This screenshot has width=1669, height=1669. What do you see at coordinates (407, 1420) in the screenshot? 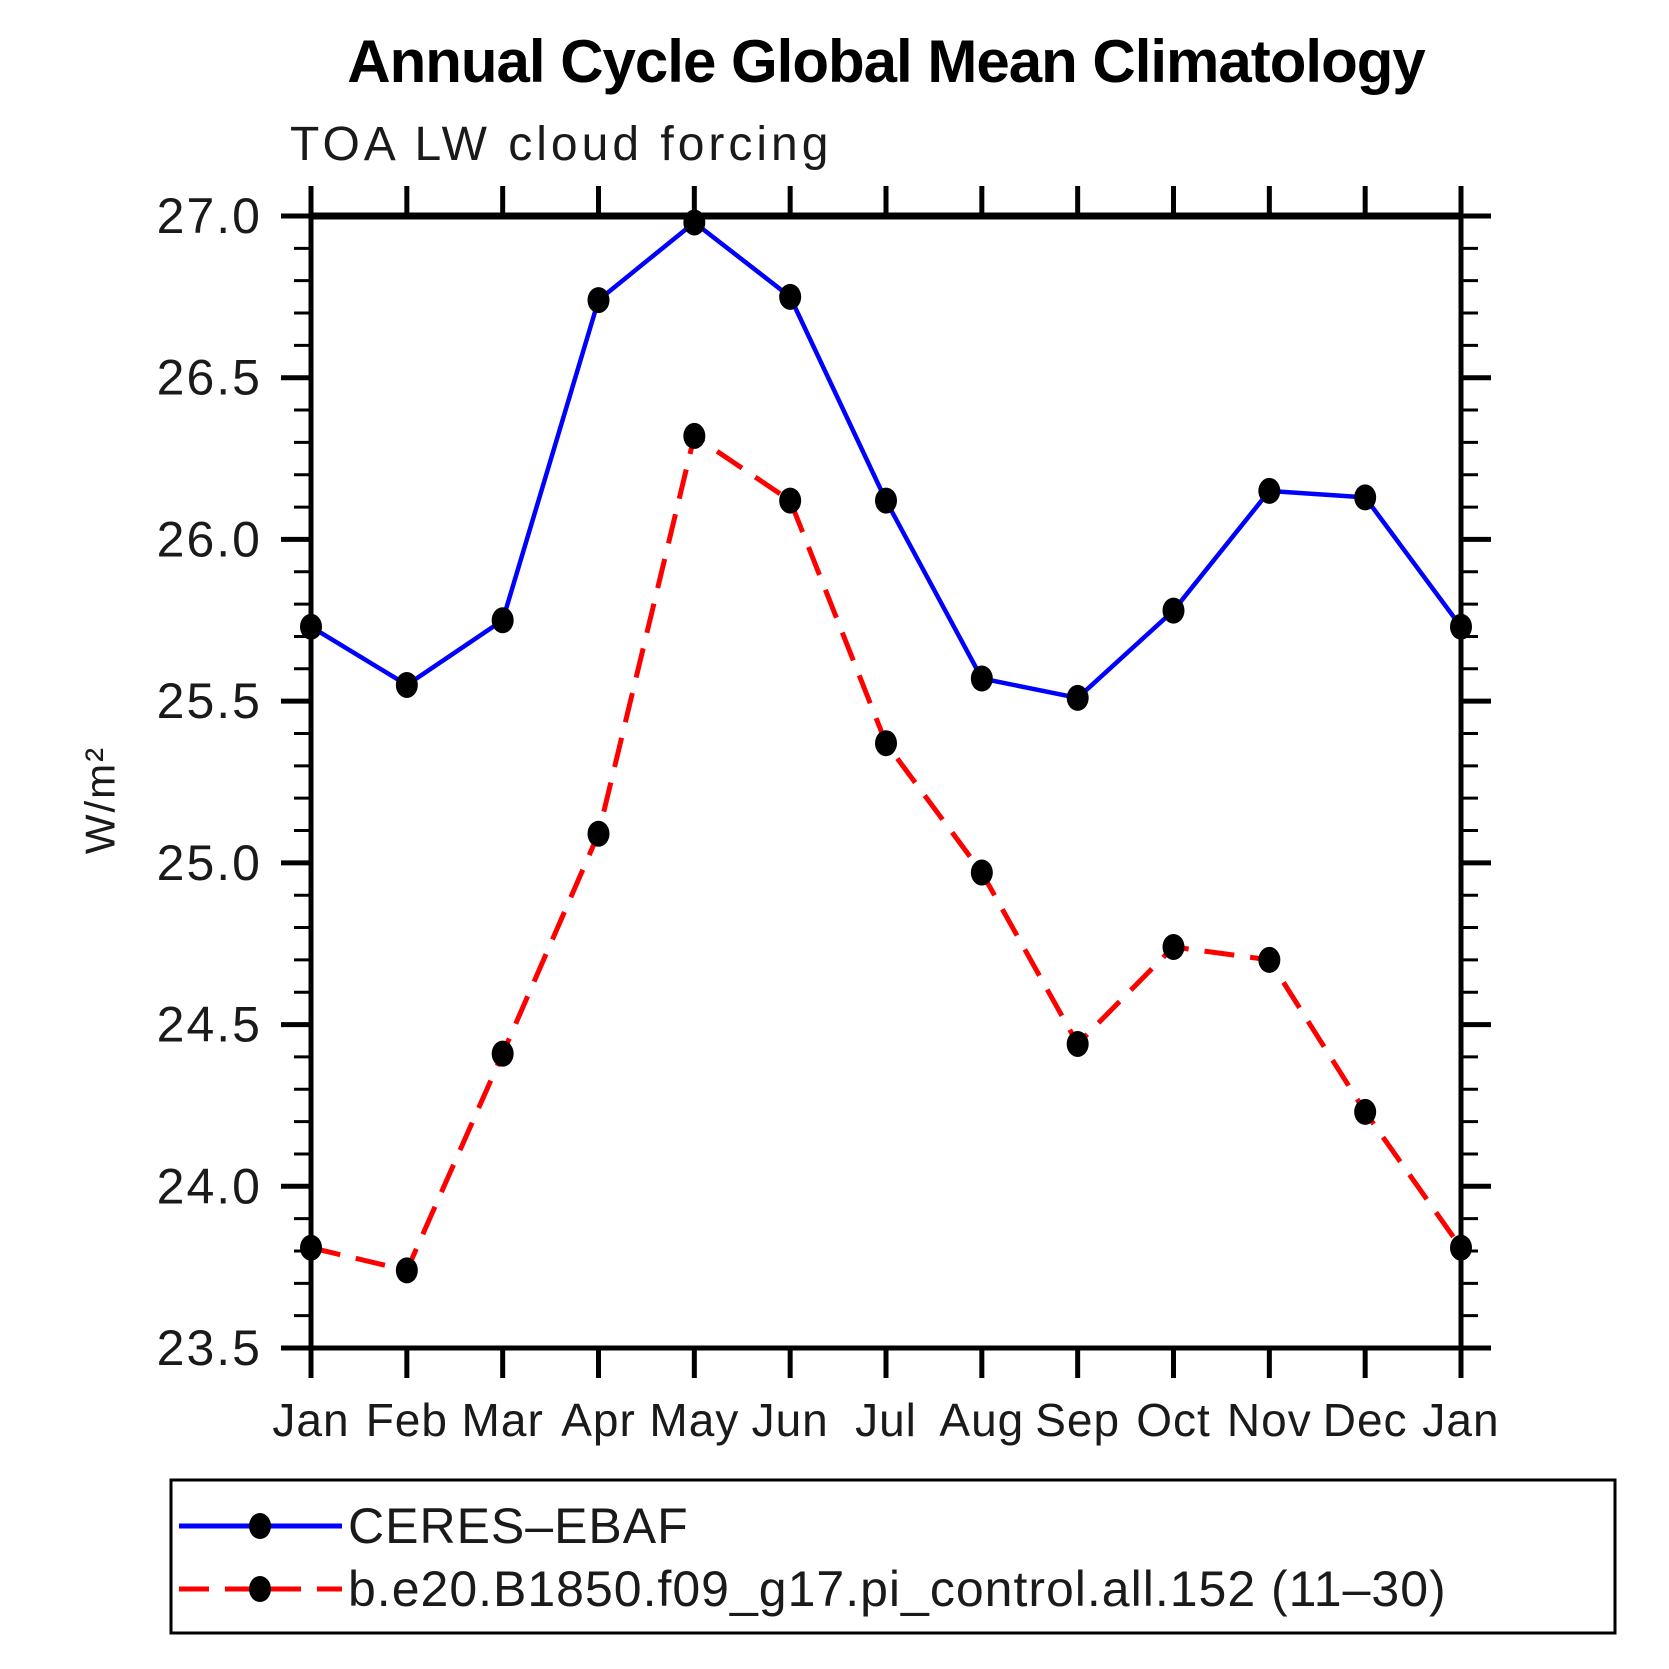
I see `x-tick-label-feb: Feb` at bounding box center [407, 1420].